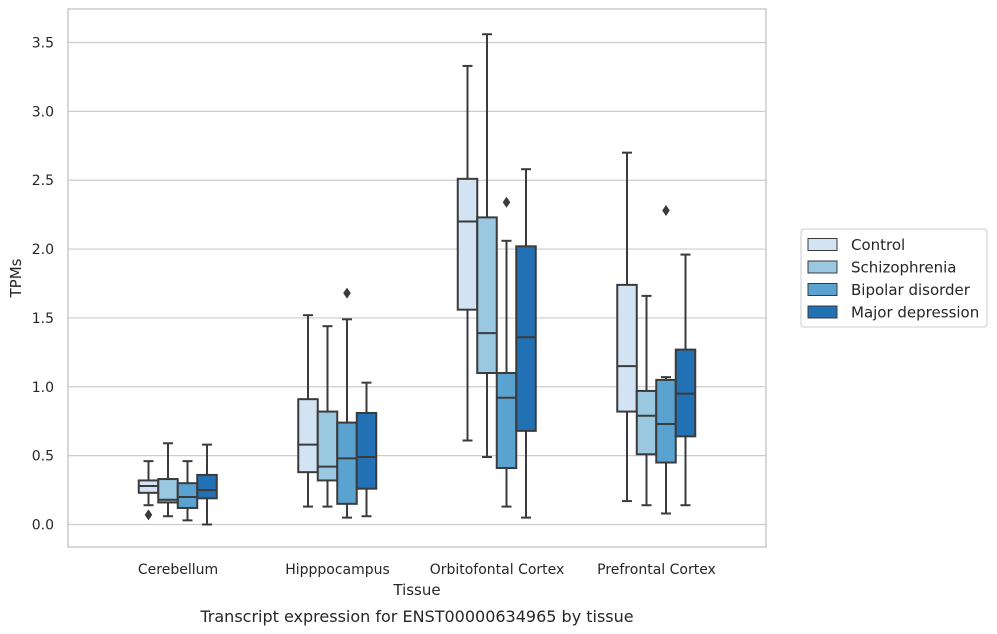 The height and width of the screenshot is (634, 997). I want to click on legend-label: Control, so click(878, 245).